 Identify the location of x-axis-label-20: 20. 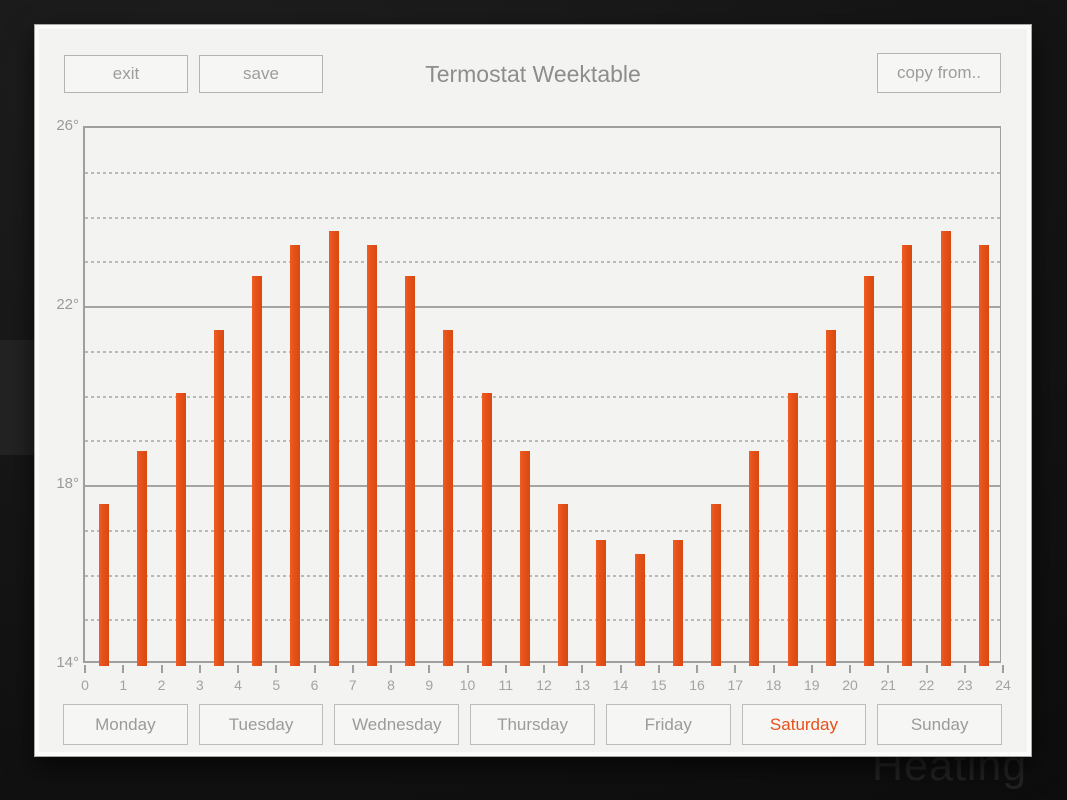
(850, 685).